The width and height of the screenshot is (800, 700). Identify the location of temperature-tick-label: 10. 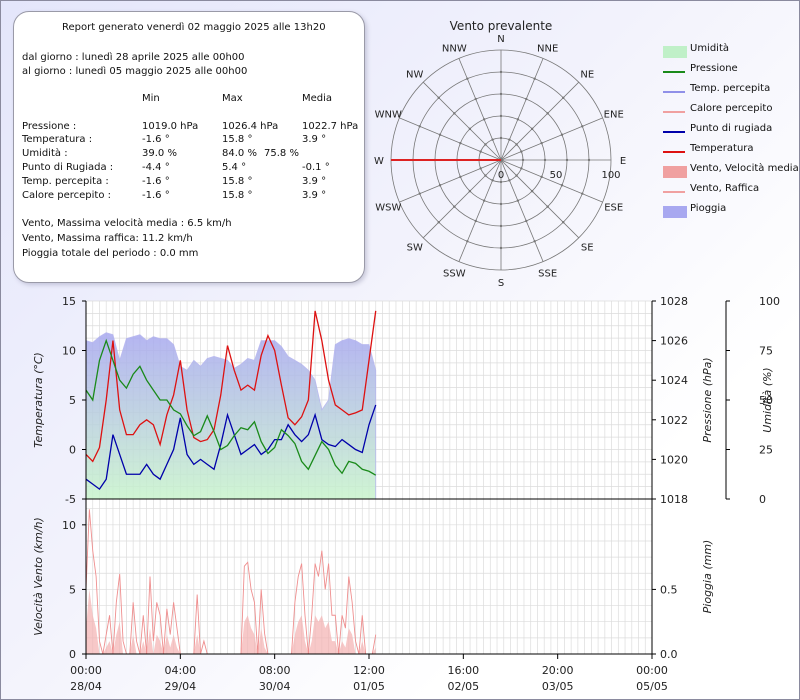
(69, 351).